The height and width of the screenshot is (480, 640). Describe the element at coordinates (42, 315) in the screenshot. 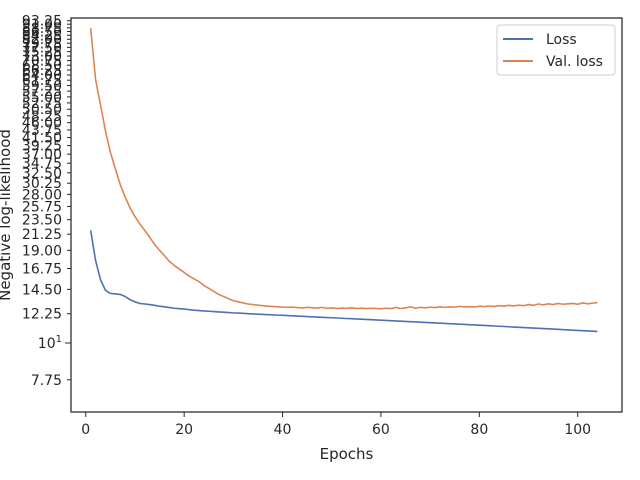

I see `y-tick-label: 12.25` at that location.